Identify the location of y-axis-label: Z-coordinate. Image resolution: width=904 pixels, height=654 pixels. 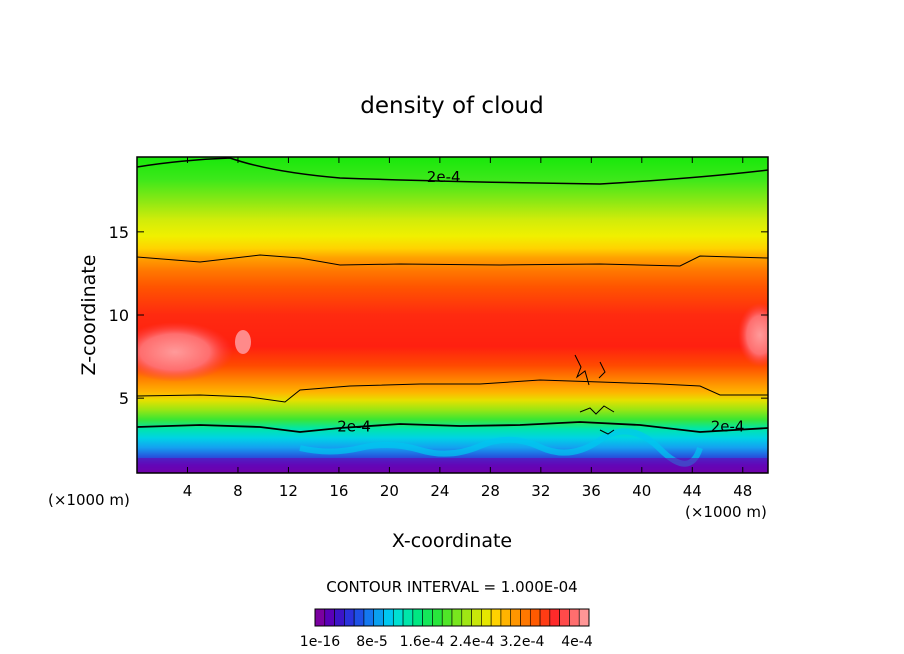
(89, 315).